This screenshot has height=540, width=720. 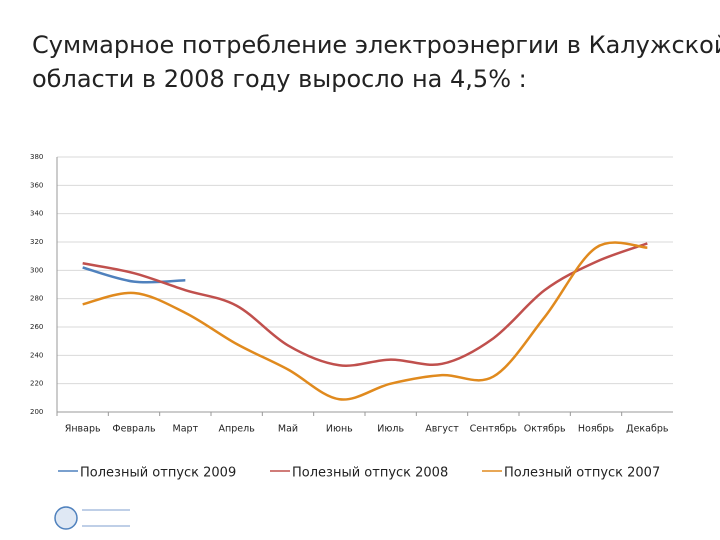 I want to click on legend-label: Полезный отпуск 2009, so click(x=158, y=473).